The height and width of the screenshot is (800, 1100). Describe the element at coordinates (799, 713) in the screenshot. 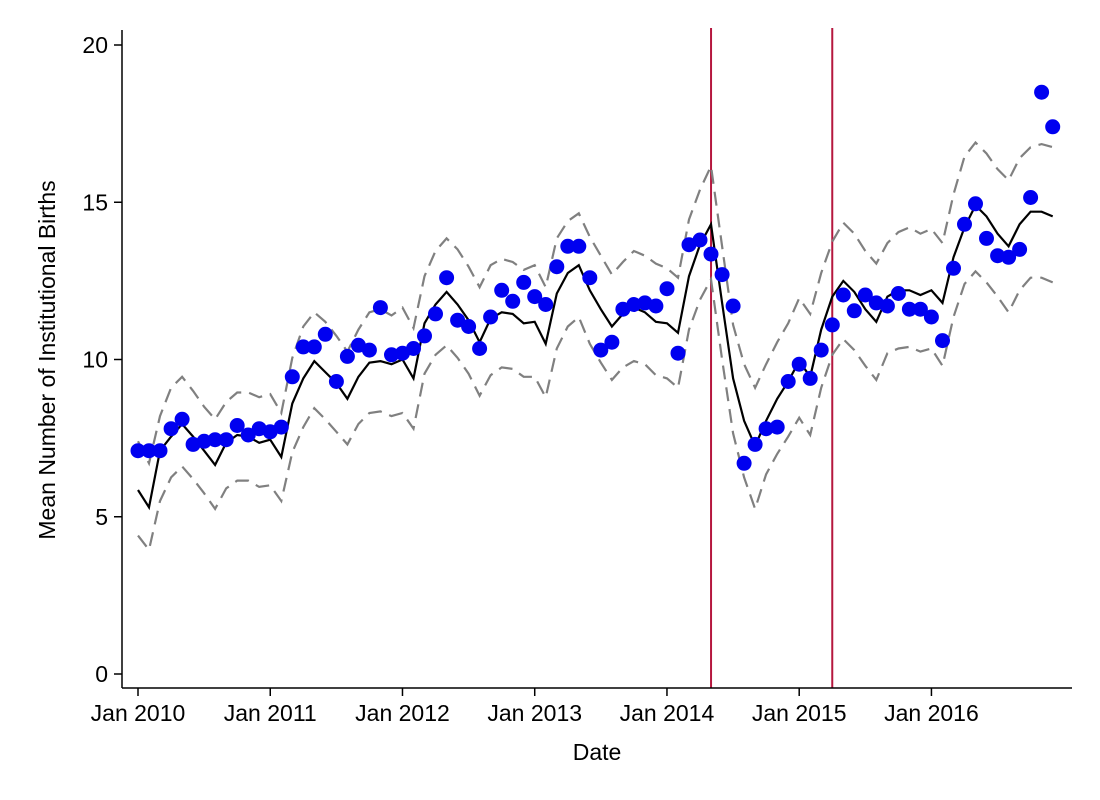

I see `x-tick-label: Jan 2015` at that location.